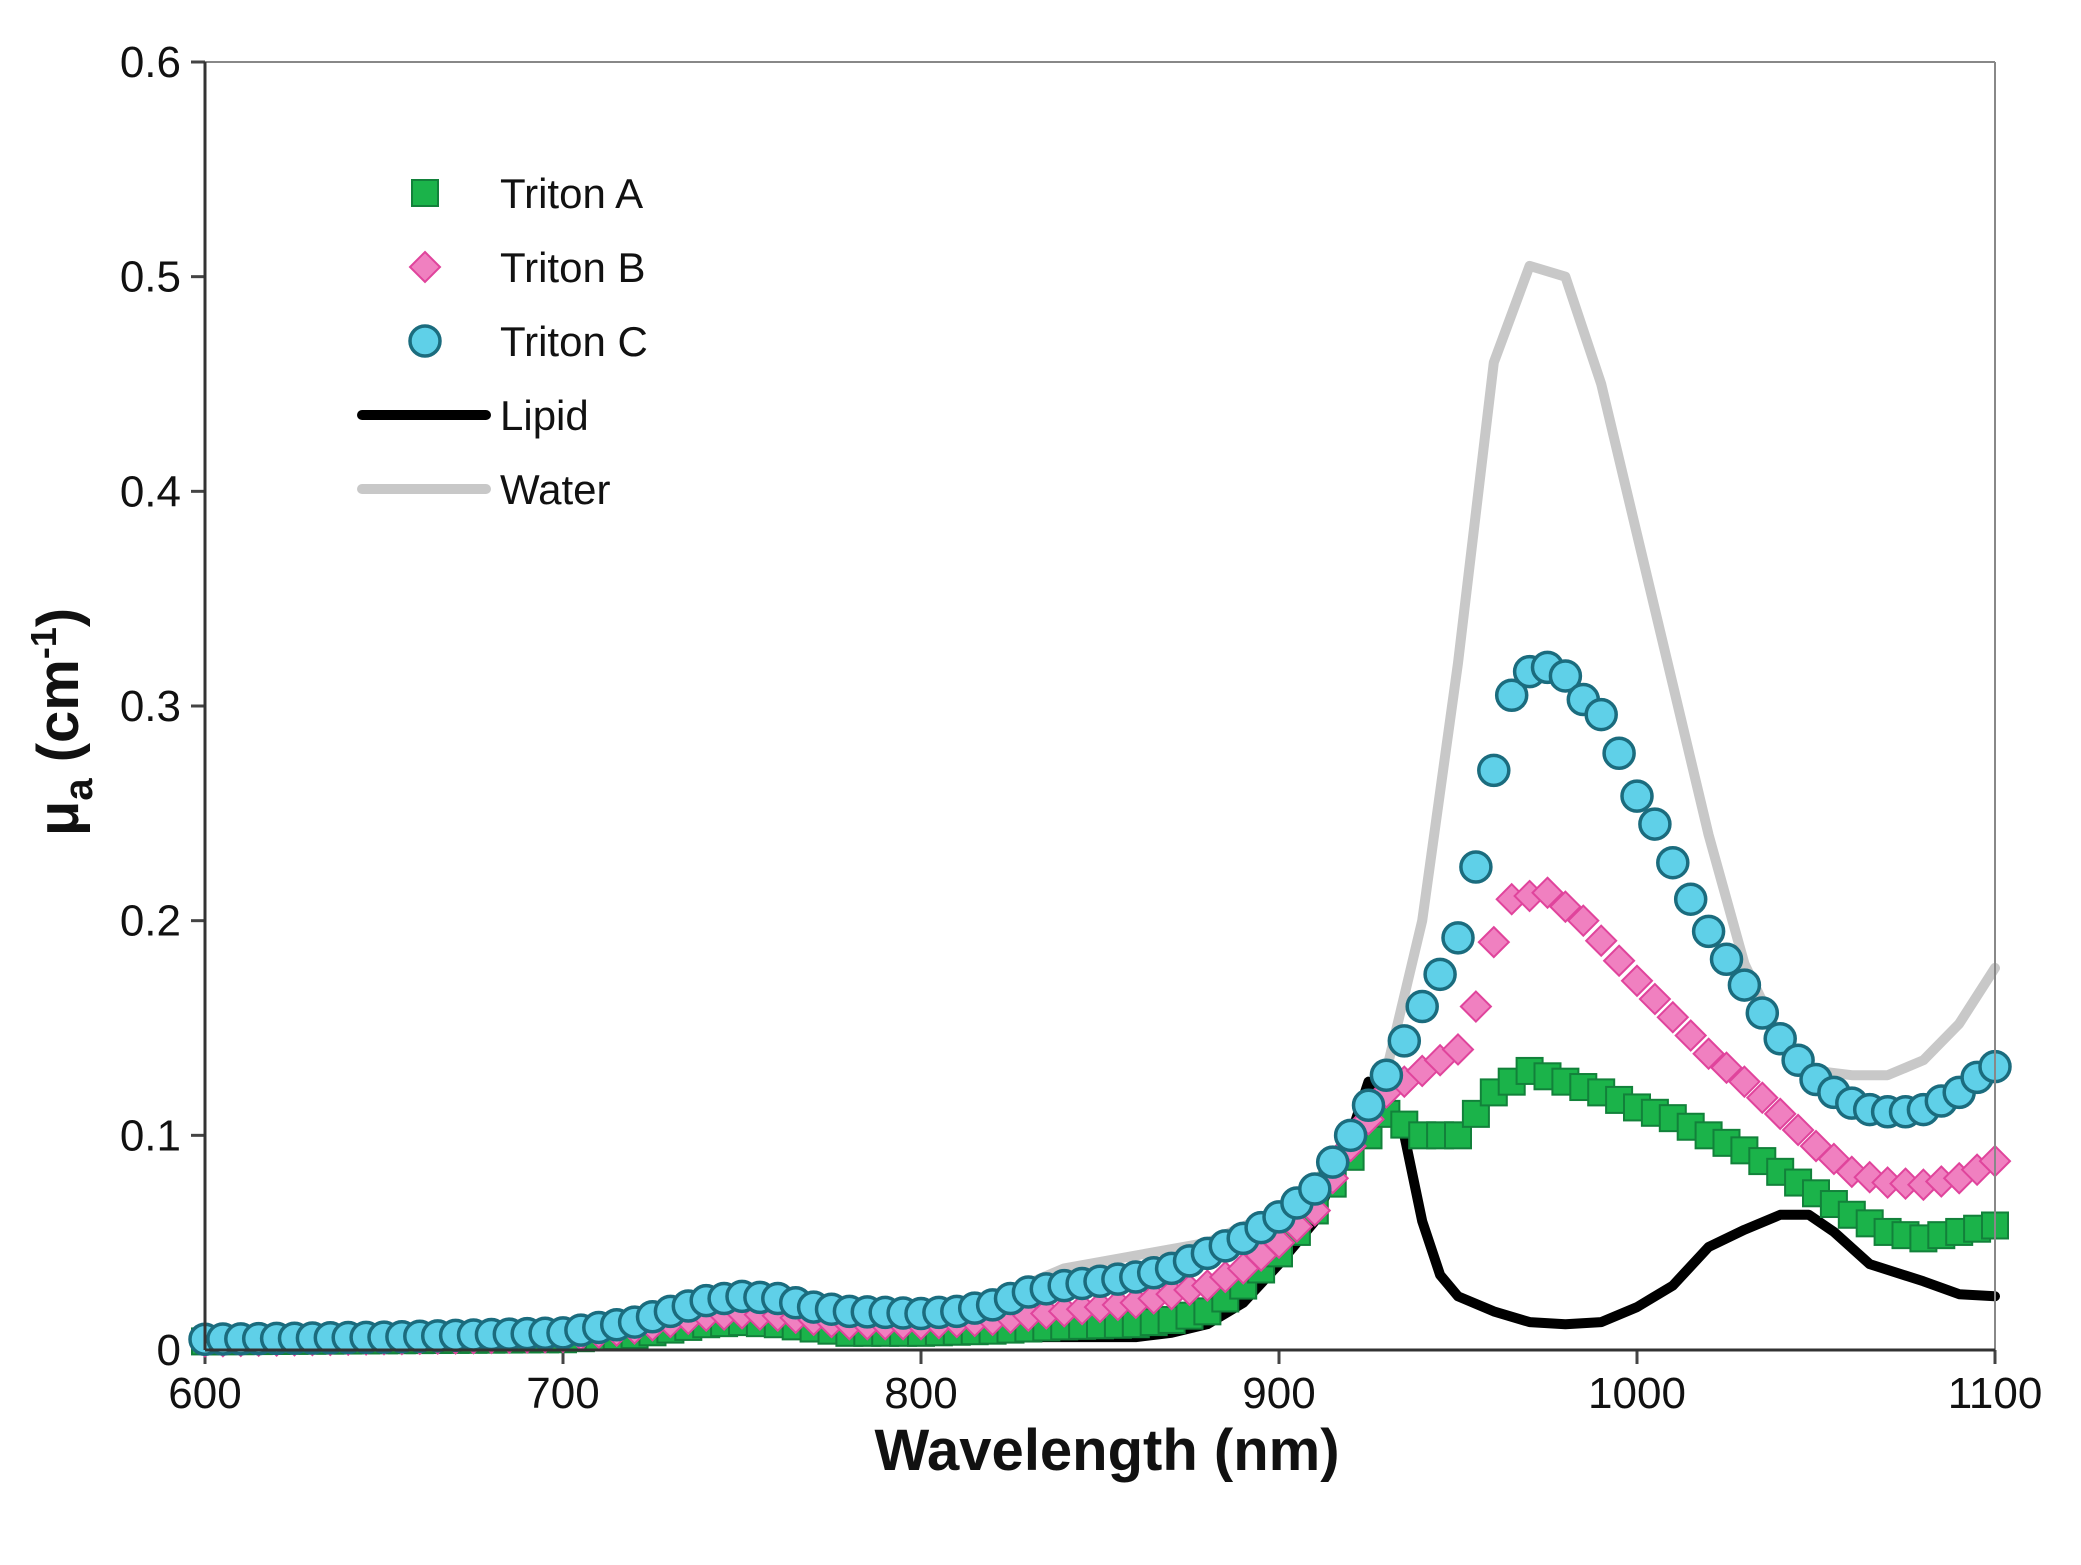 Image resolution: width=2081 pixels, height=1565 pixels. I want to click on y-axis-title: μa (cm-1), so click(62, 722).